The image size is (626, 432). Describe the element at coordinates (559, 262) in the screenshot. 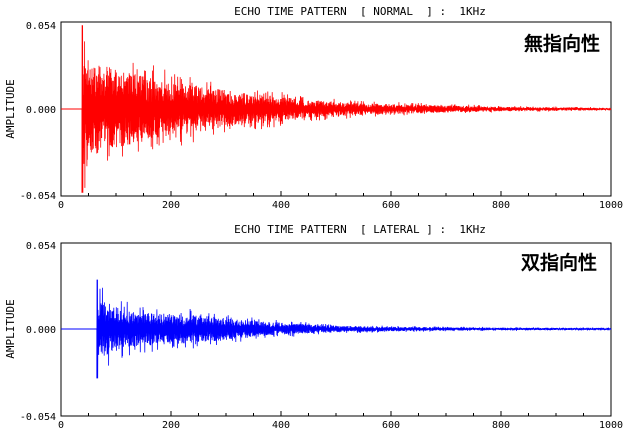

I see `directivity-label: 双指向性` at that location.